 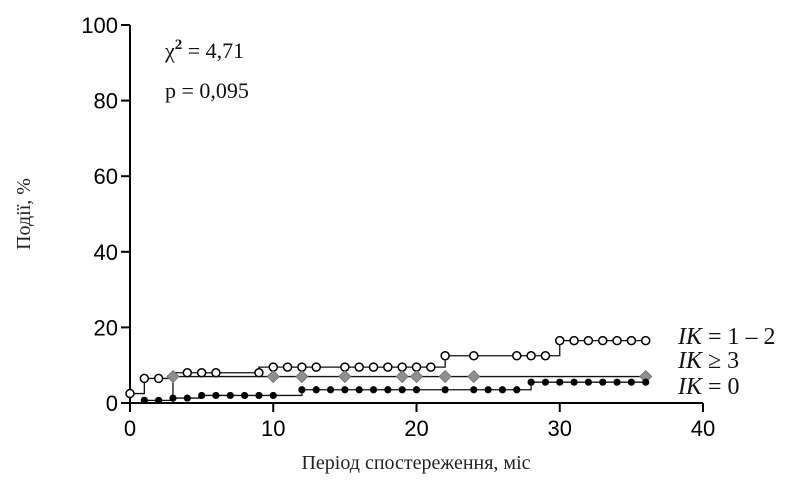 What do you see at coordinates (721, 387) in the screenshot?
I see `series-label-ik-0-val: = 0` at bounding box center [721, 387].